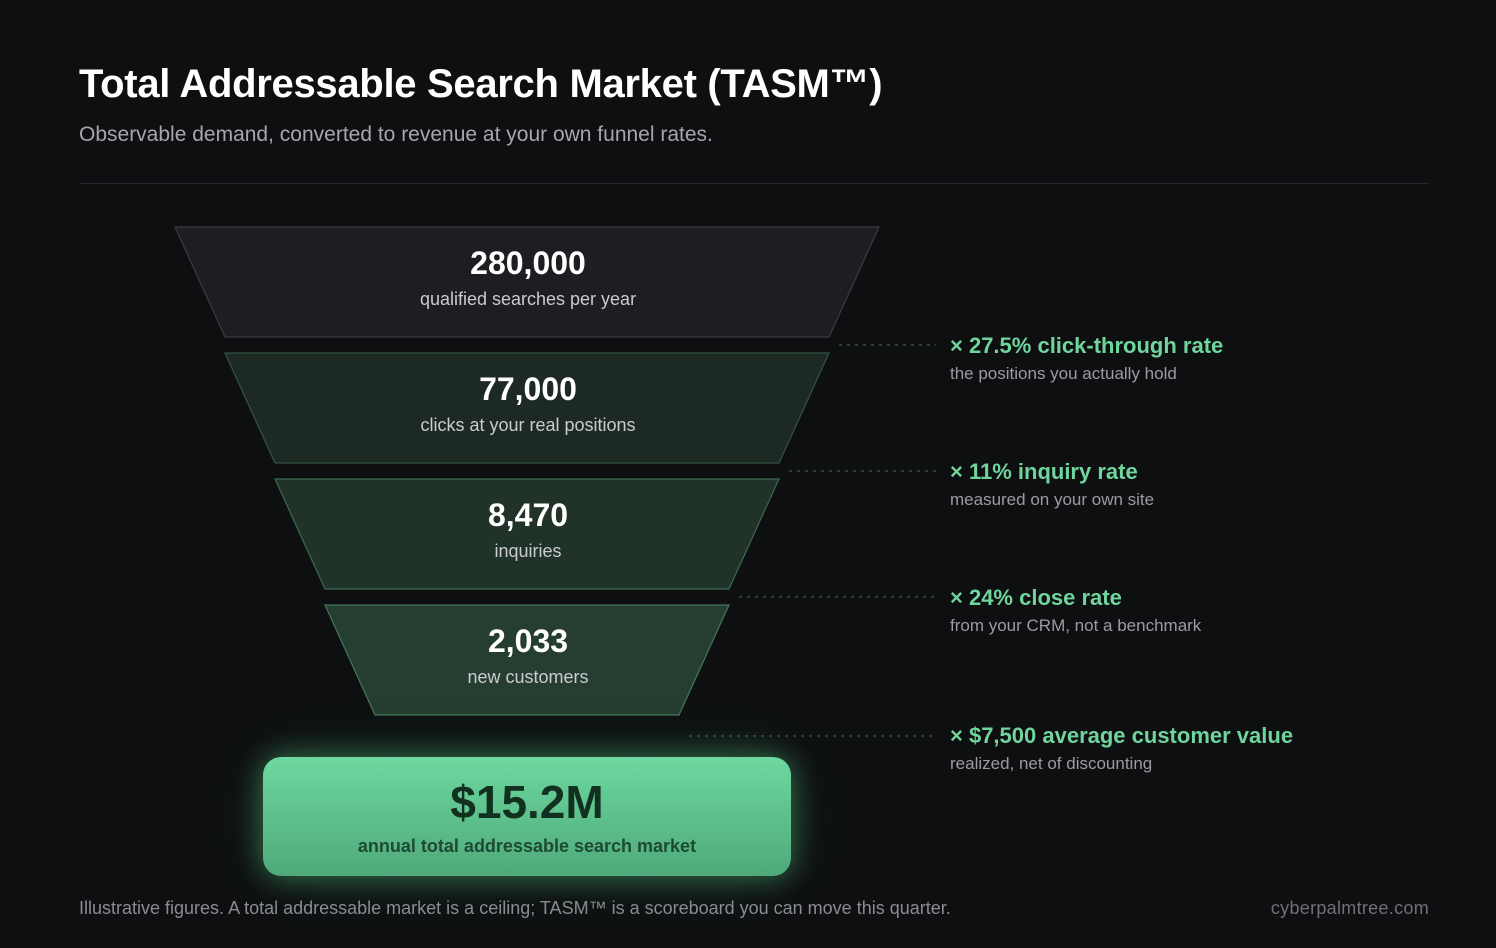  What do you see at coordinates (527, 846) in the screenshot?
I see `tasm-result-label: annual total addressable search market` at bounding box center [527, 846].